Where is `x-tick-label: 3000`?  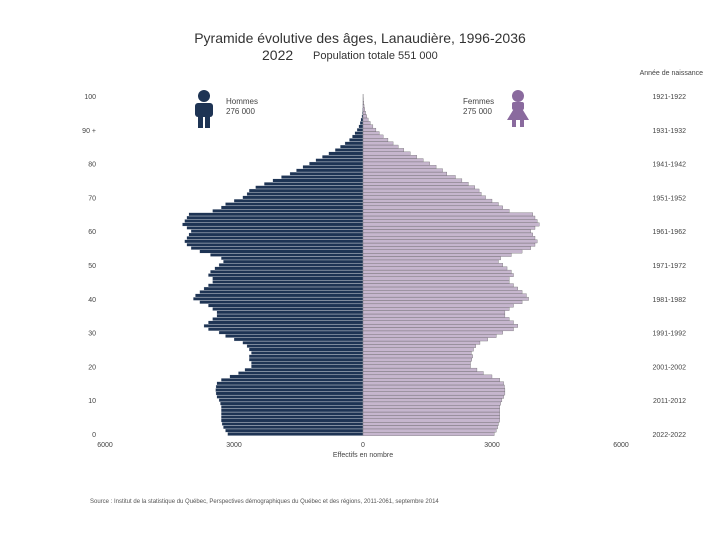
x-tick-label: 3000 is located at coordinates (492, 445).